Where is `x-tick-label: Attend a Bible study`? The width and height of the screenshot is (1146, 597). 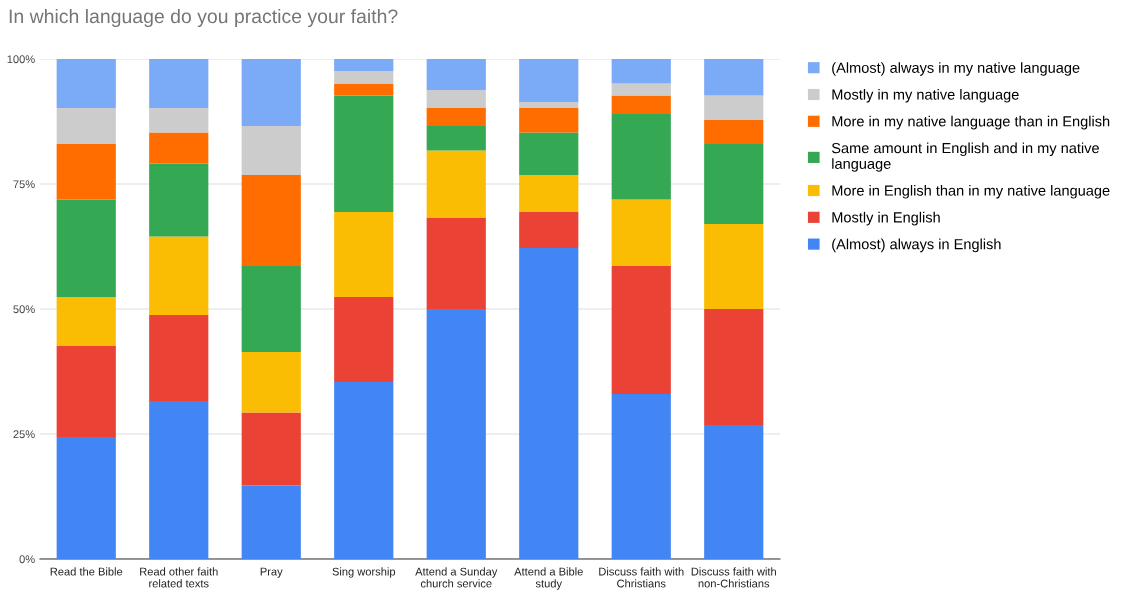 x-tick-label: Attend a Bible study is located at coordinates (548, 578).